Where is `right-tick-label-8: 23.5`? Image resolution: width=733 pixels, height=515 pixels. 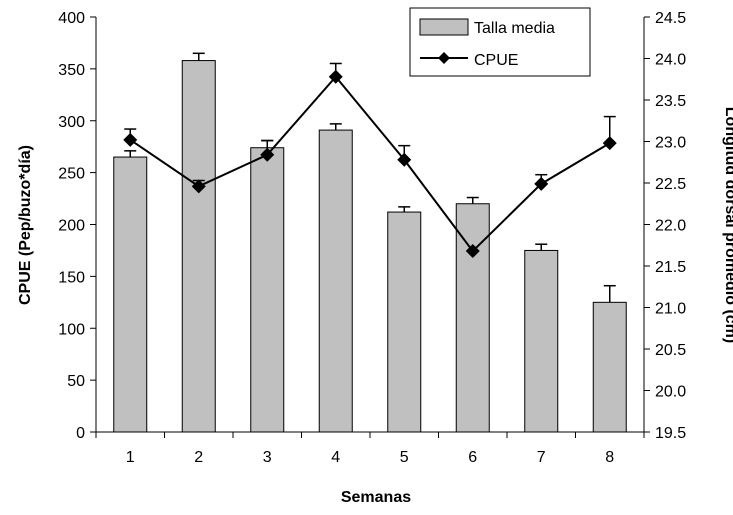
right-tick-label-8: 23.5 is located at coordinates (670, 101).